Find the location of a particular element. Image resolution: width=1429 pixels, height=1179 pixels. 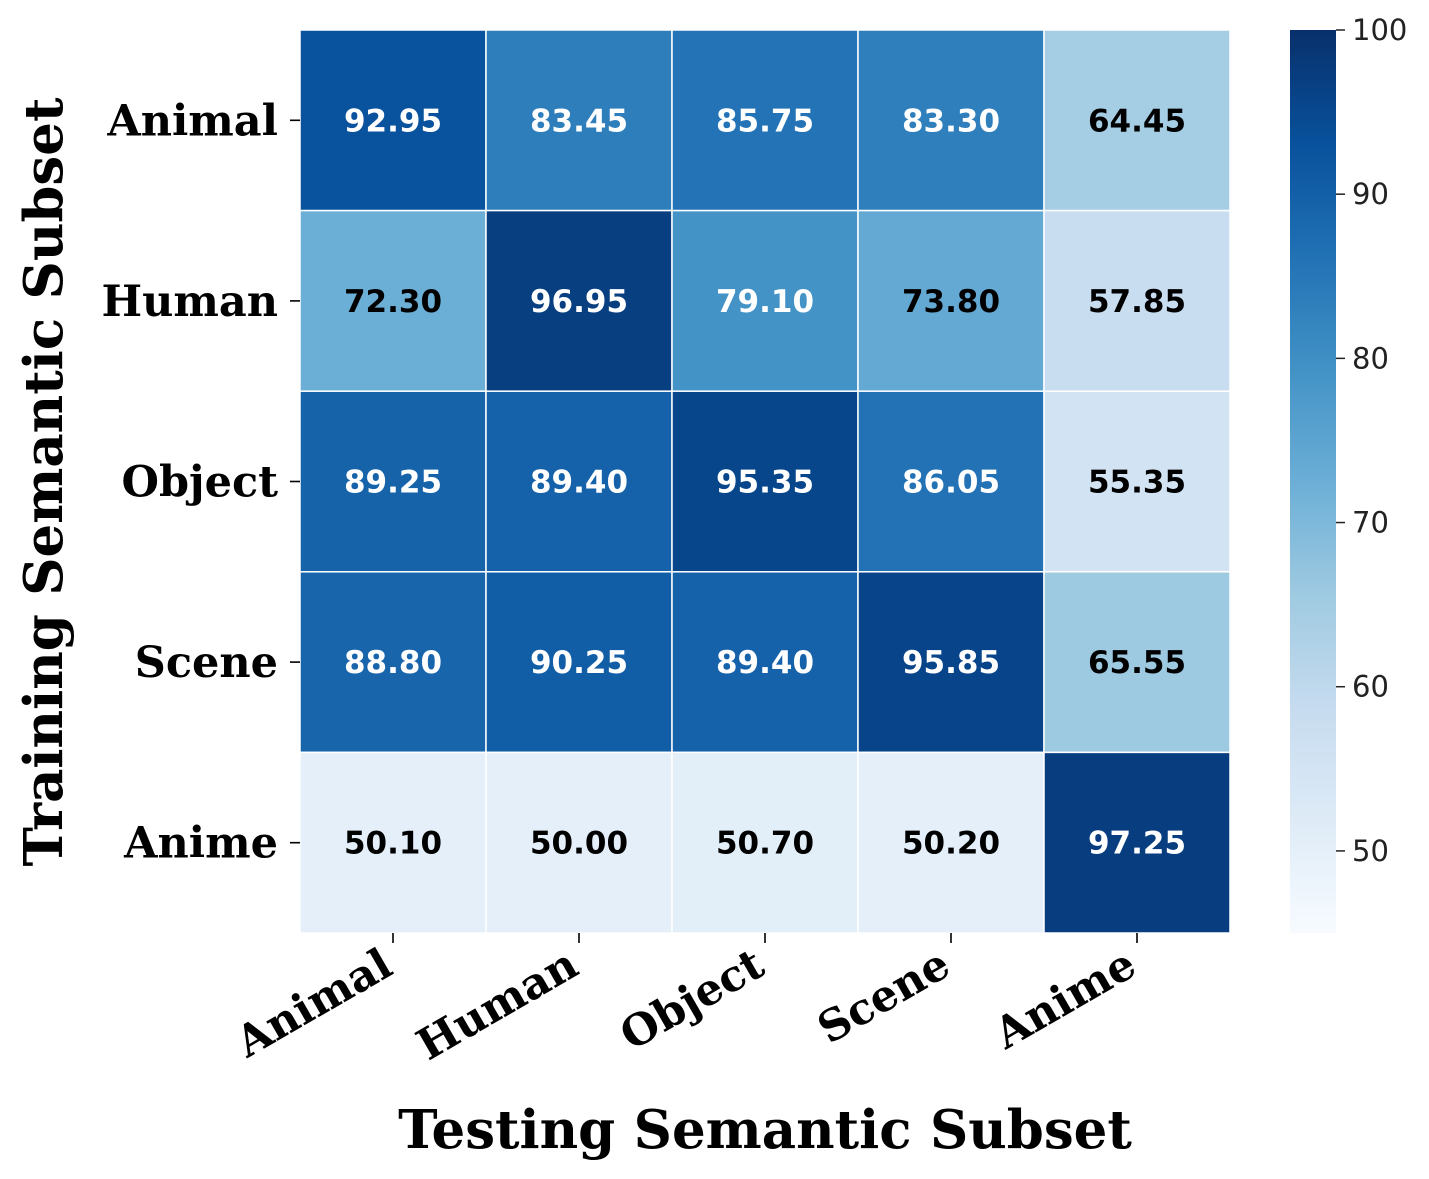

colorbar: 50 60 70 80 90 100 is located at coordinates (1348, 473).